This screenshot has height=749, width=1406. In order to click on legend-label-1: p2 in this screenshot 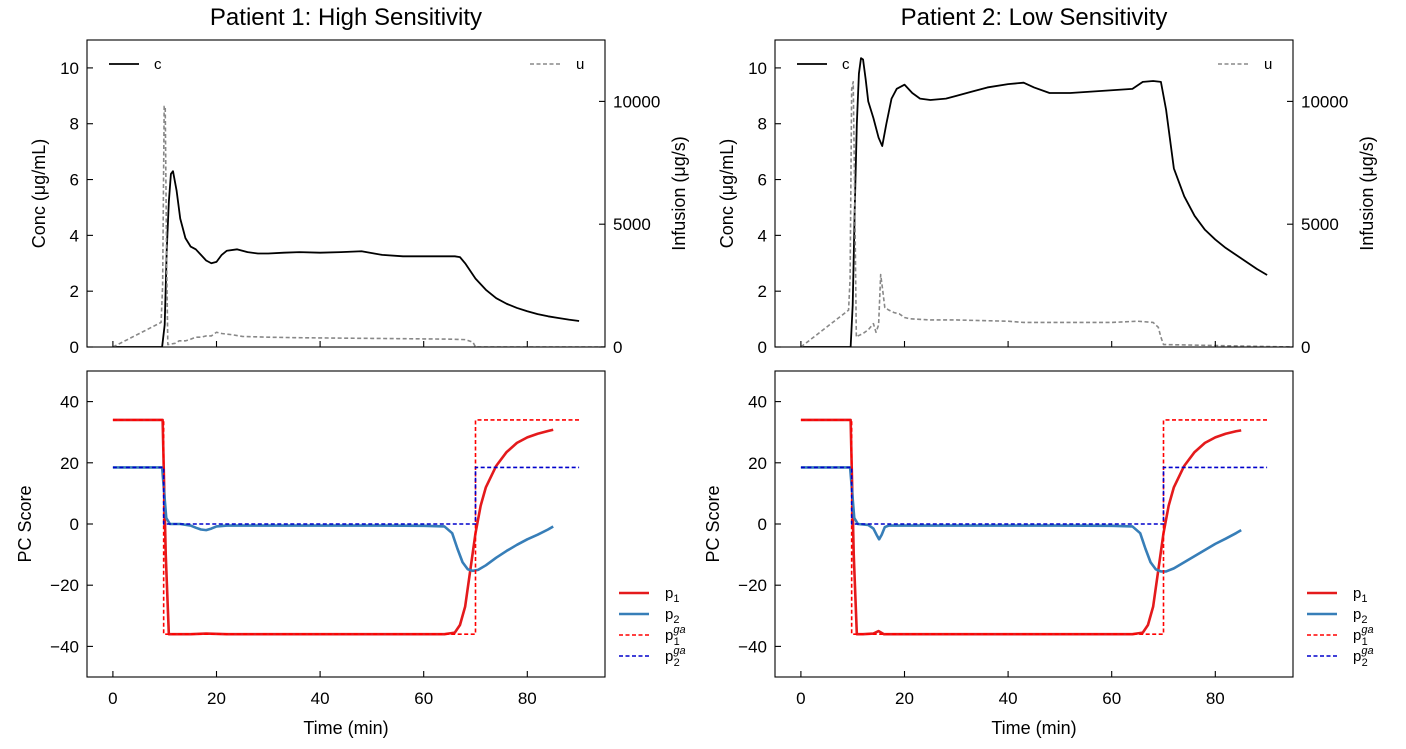, I will do `click(672, 616)`.